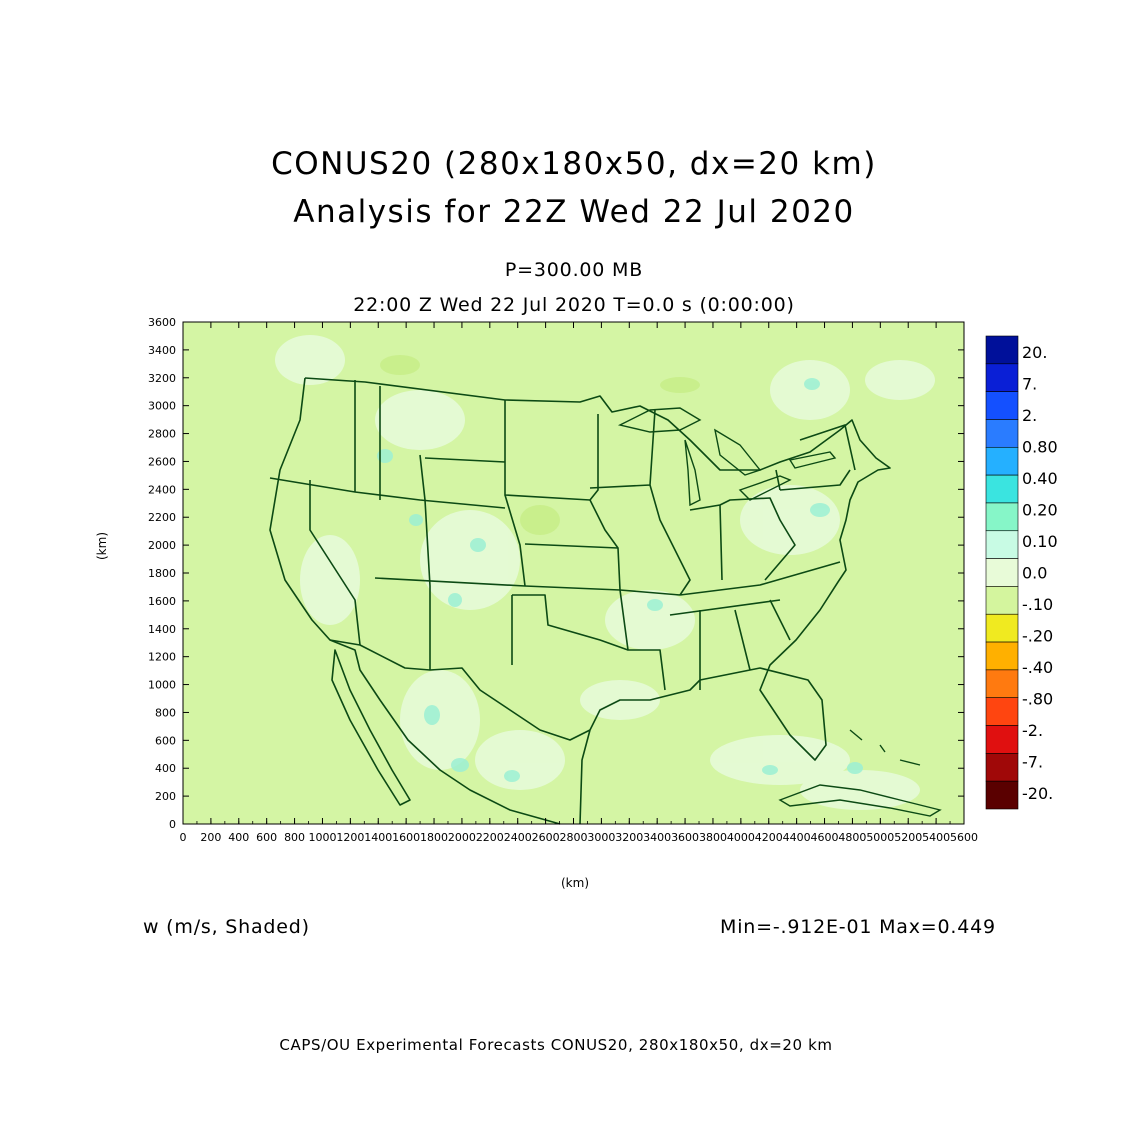 This screenshot has width=1148, height=1148. I want to click on x-tick-label: 1200, so click(350, 837).